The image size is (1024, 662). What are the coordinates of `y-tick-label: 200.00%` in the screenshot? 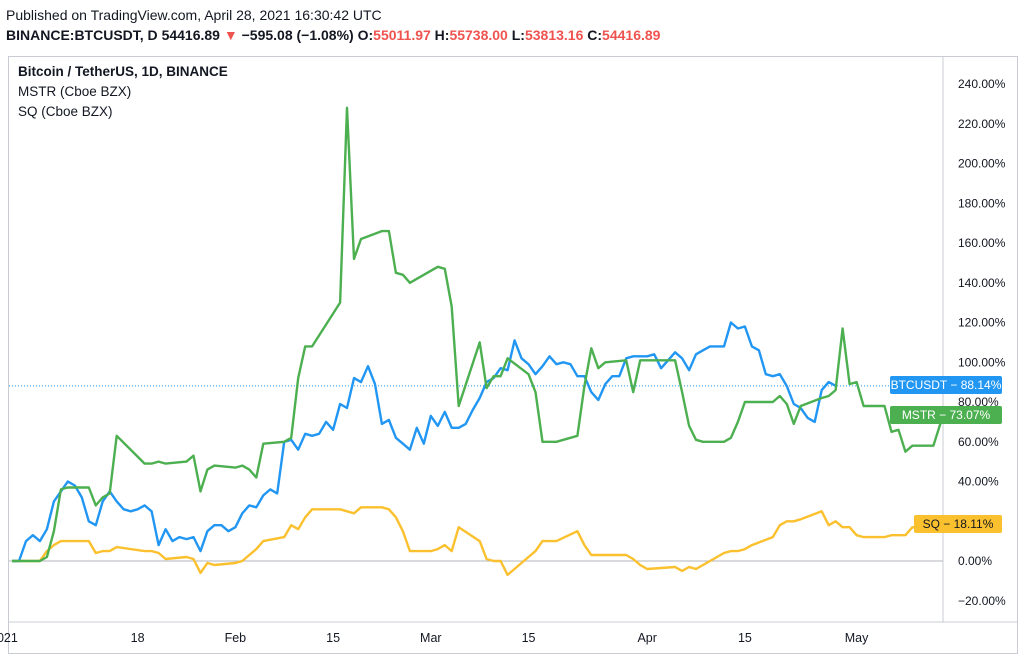 It's located at (982, 164).